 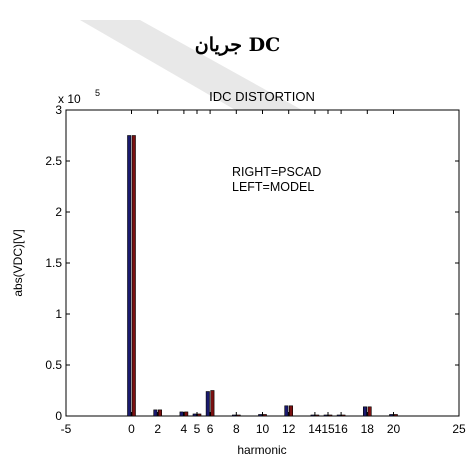 What do you see at coordinates (395, 415) in the screenshot?
I see `bar-pscad-h20` at bounding box center [395, 415].